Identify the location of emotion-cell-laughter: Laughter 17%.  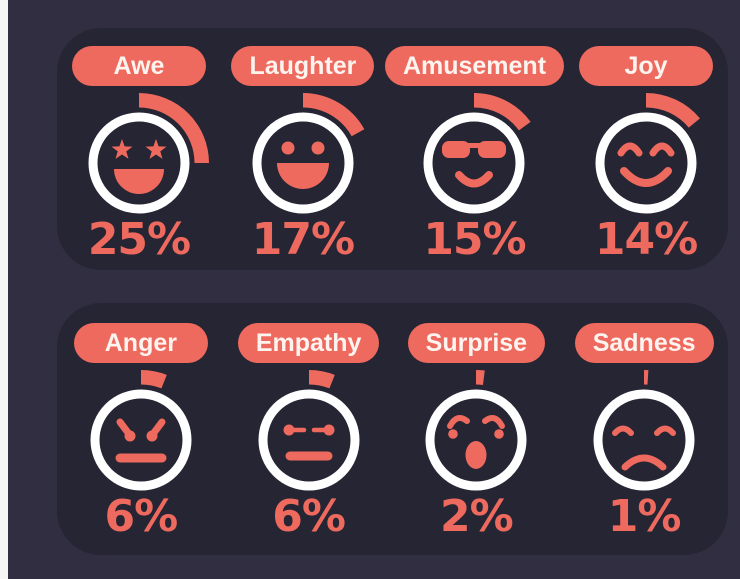
(303, 158).